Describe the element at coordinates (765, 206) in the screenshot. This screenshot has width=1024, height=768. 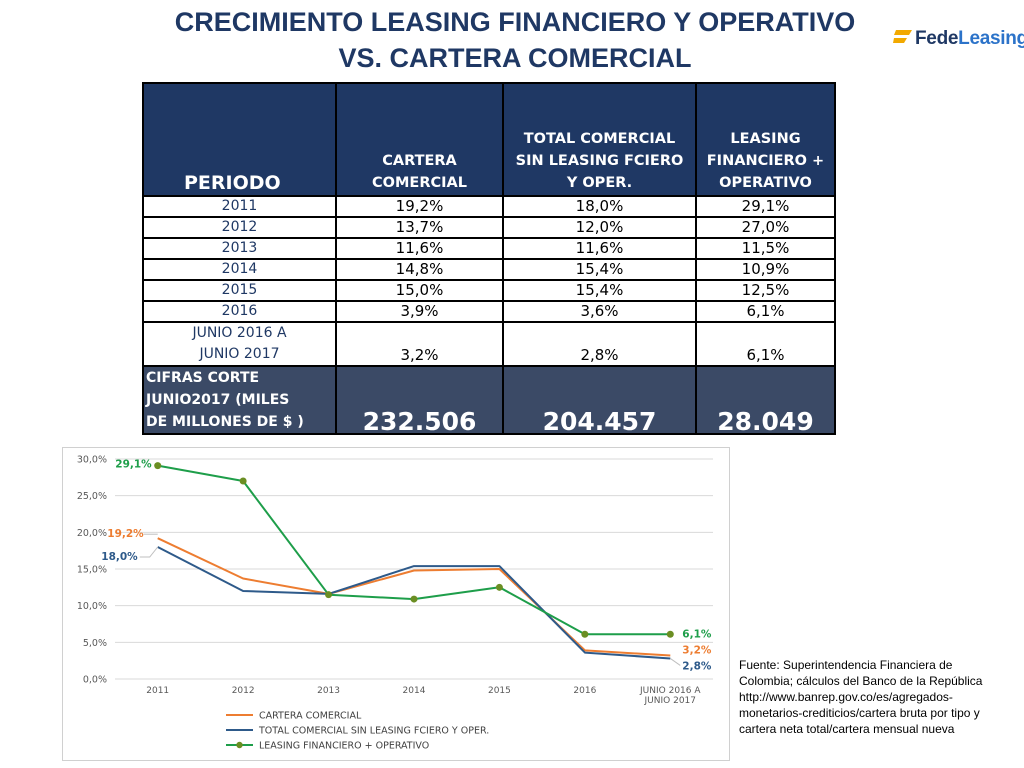
I see `value-cell: 29,1%` at that location.